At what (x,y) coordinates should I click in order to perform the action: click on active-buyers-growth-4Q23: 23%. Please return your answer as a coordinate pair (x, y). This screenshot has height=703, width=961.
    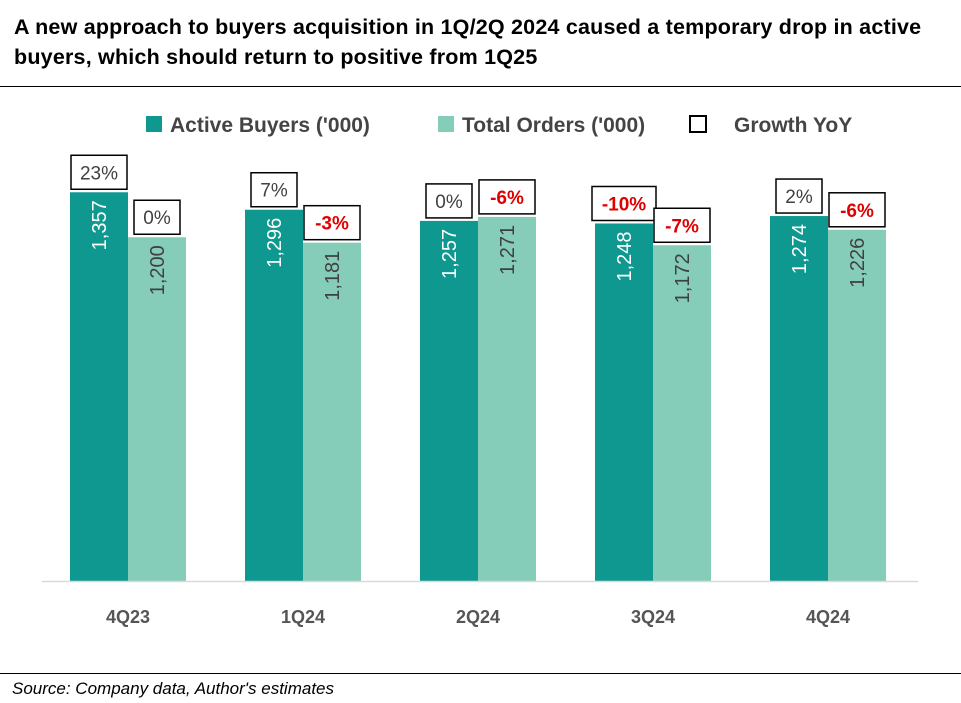
    Looking at the image, I should click on (99, 173).